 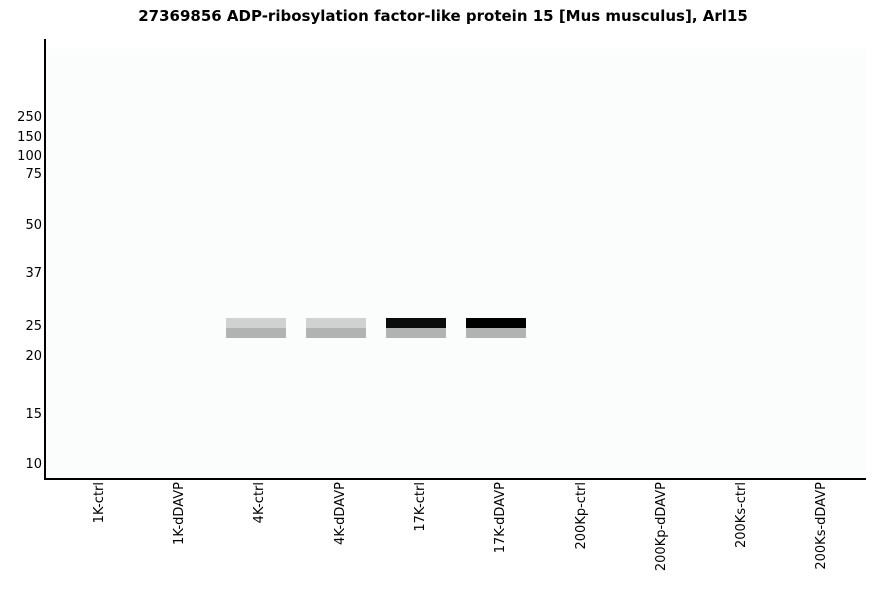 What do you see at coordinates (29, 156) in the screenshot?
I see `y-tick-label-100: 100` at bounding box center [29, 156].